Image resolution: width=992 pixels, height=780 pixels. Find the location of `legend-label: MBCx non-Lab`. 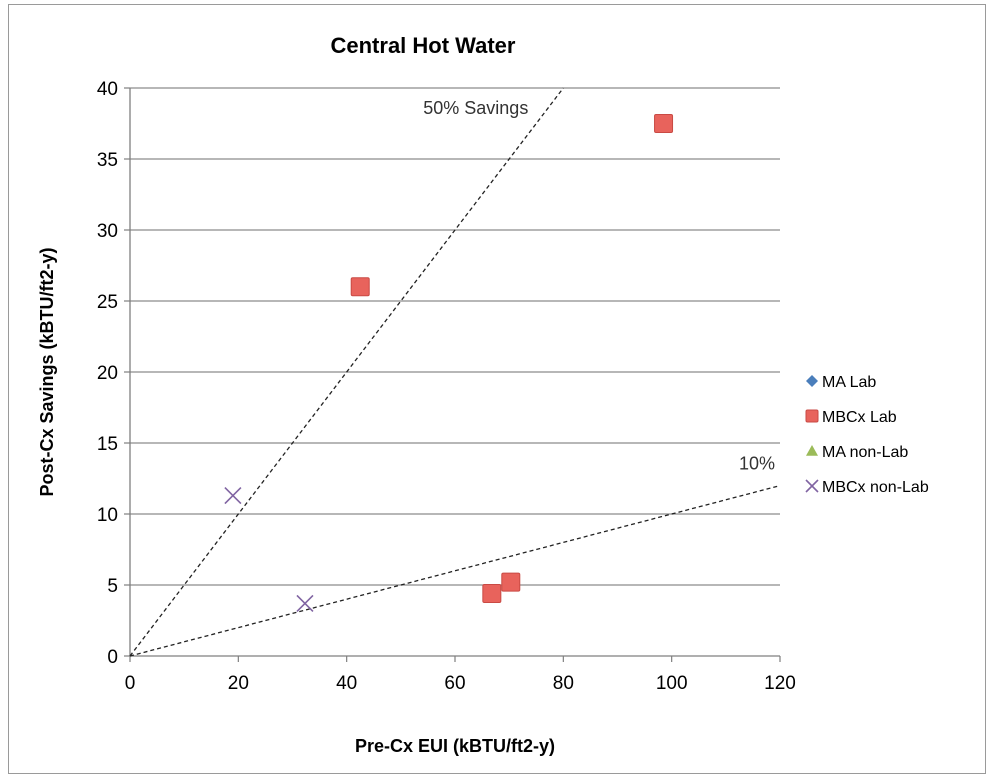

legend-label: MBCx non-Lab is located at coordinates (875, 487).